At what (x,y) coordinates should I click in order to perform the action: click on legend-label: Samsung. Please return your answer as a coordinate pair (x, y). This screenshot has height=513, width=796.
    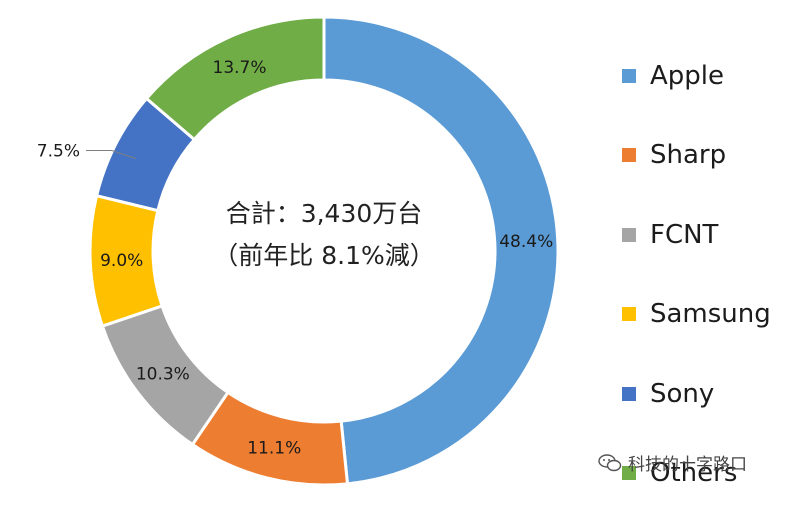
    Looking at the image, I should click on (710, 314).